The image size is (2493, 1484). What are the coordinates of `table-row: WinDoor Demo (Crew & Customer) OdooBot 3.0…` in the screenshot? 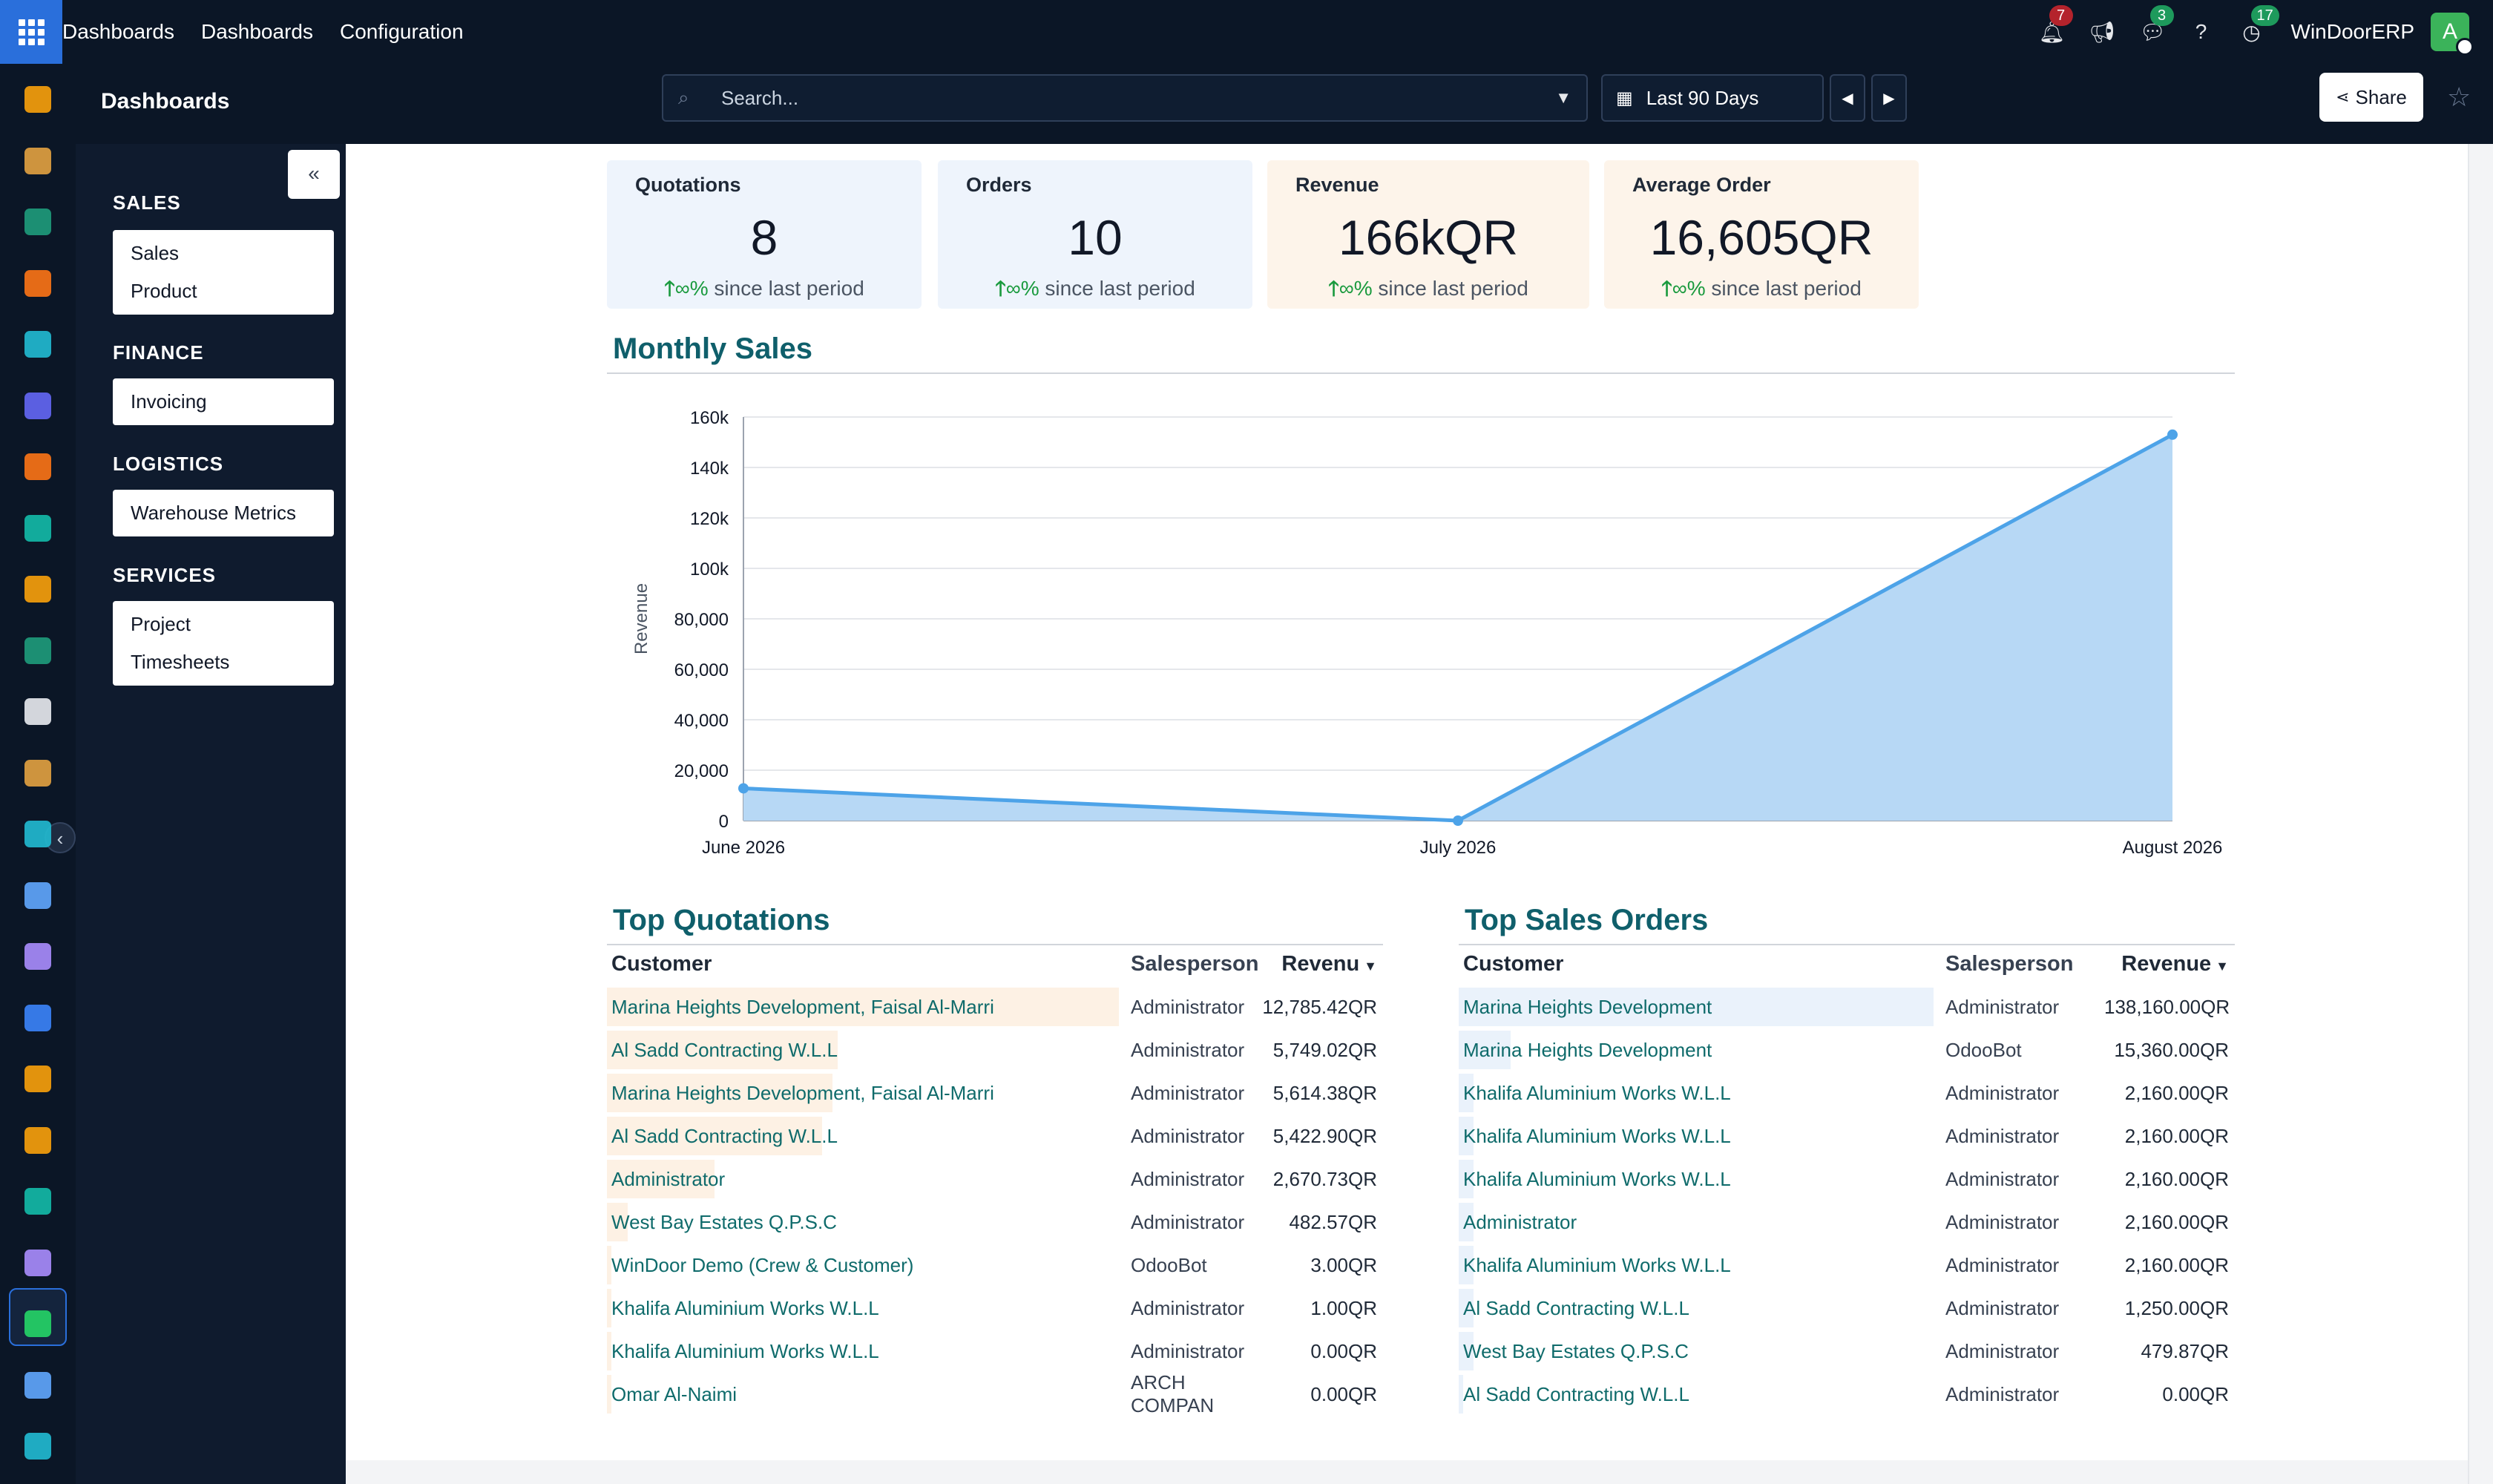 It's located at (995, 1265).